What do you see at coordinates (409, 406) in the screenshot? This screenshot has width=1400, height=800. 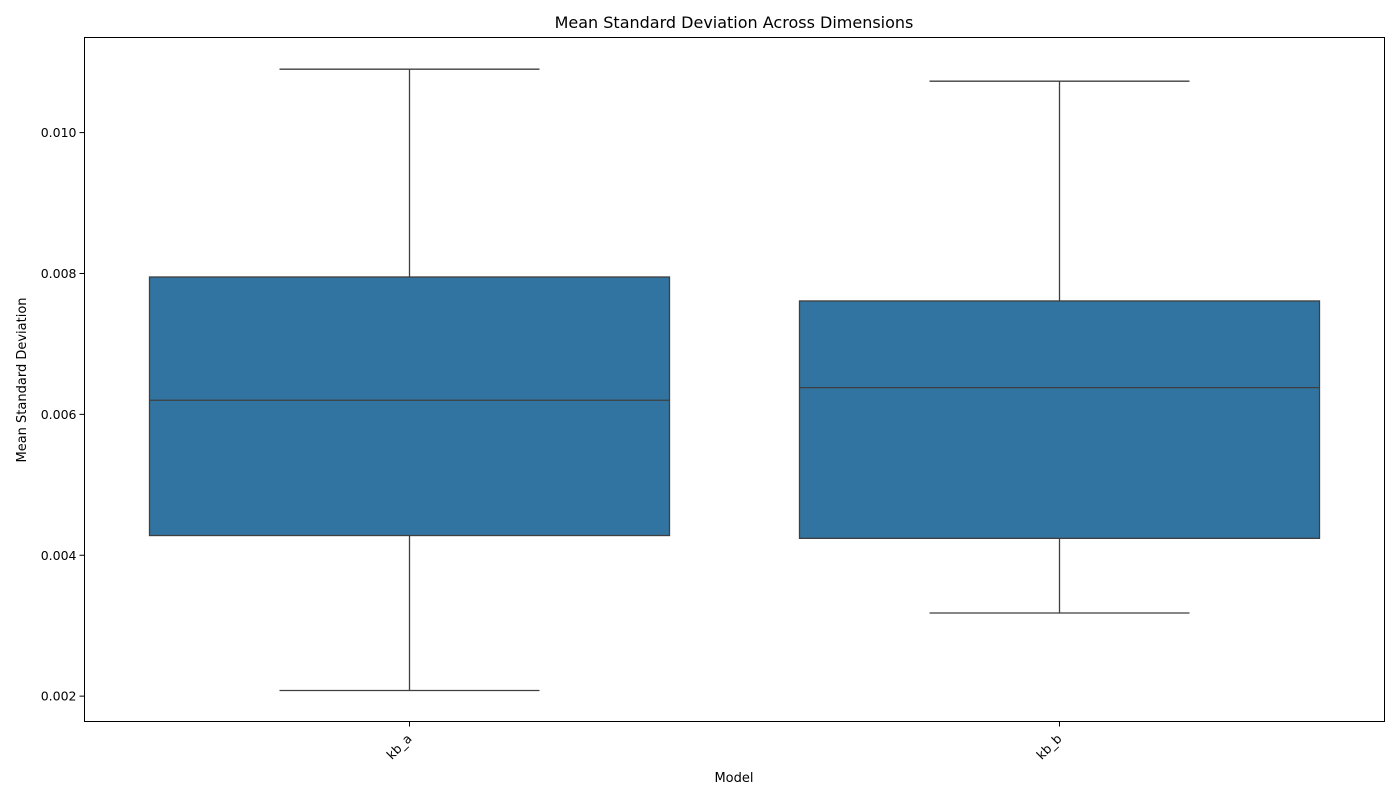 I see `box-kb_a` at bounding box center [409, 406].